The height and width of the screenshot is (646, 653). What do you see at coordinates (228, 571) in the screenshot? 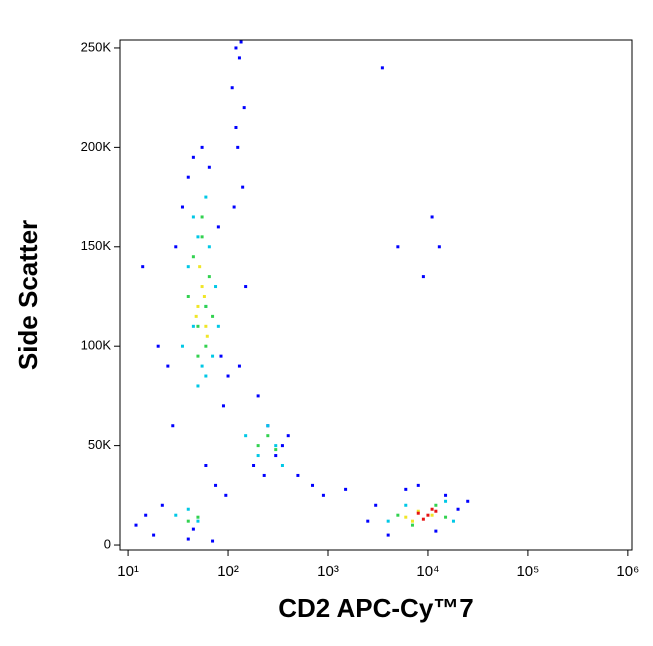
I see `x-tick-label: 10²` at bounding box center [228, 571].